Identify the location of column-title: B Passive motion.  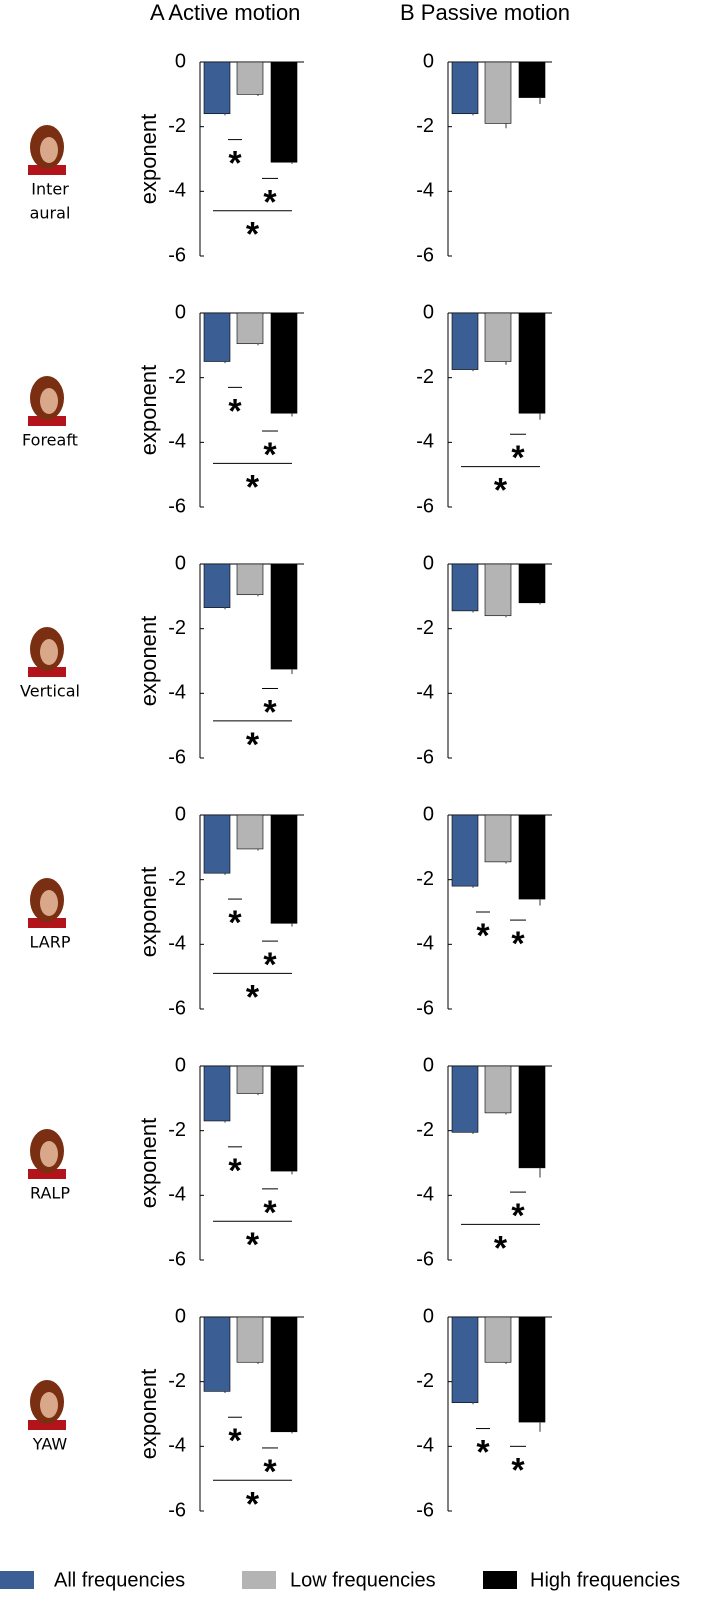
(485, 12).